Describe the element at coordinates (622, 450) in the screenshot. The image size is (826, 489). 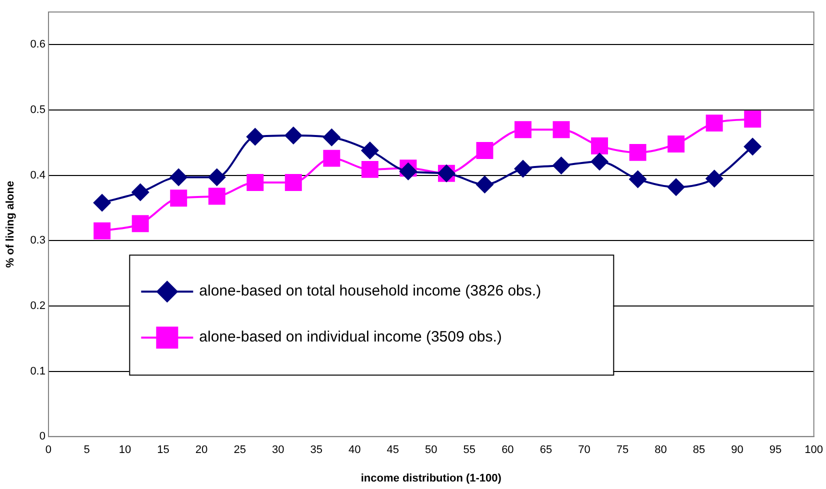
I see `x-tick-label: 75` at that location.